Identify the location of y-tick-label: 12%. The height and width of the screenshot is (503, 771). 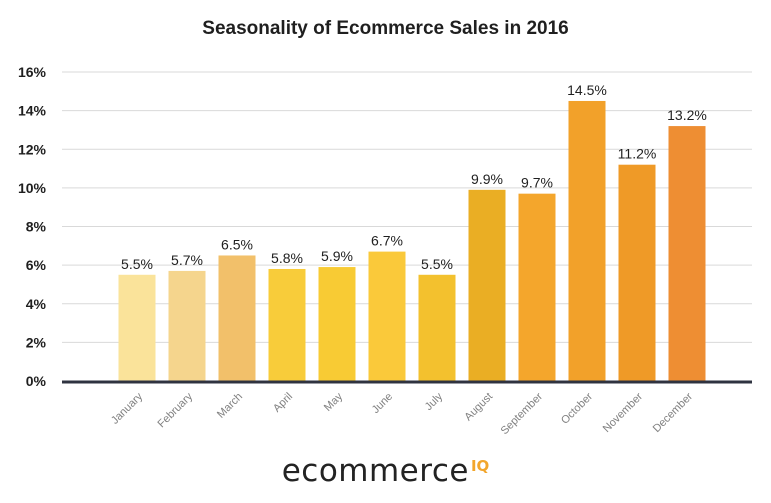
(32, 149).